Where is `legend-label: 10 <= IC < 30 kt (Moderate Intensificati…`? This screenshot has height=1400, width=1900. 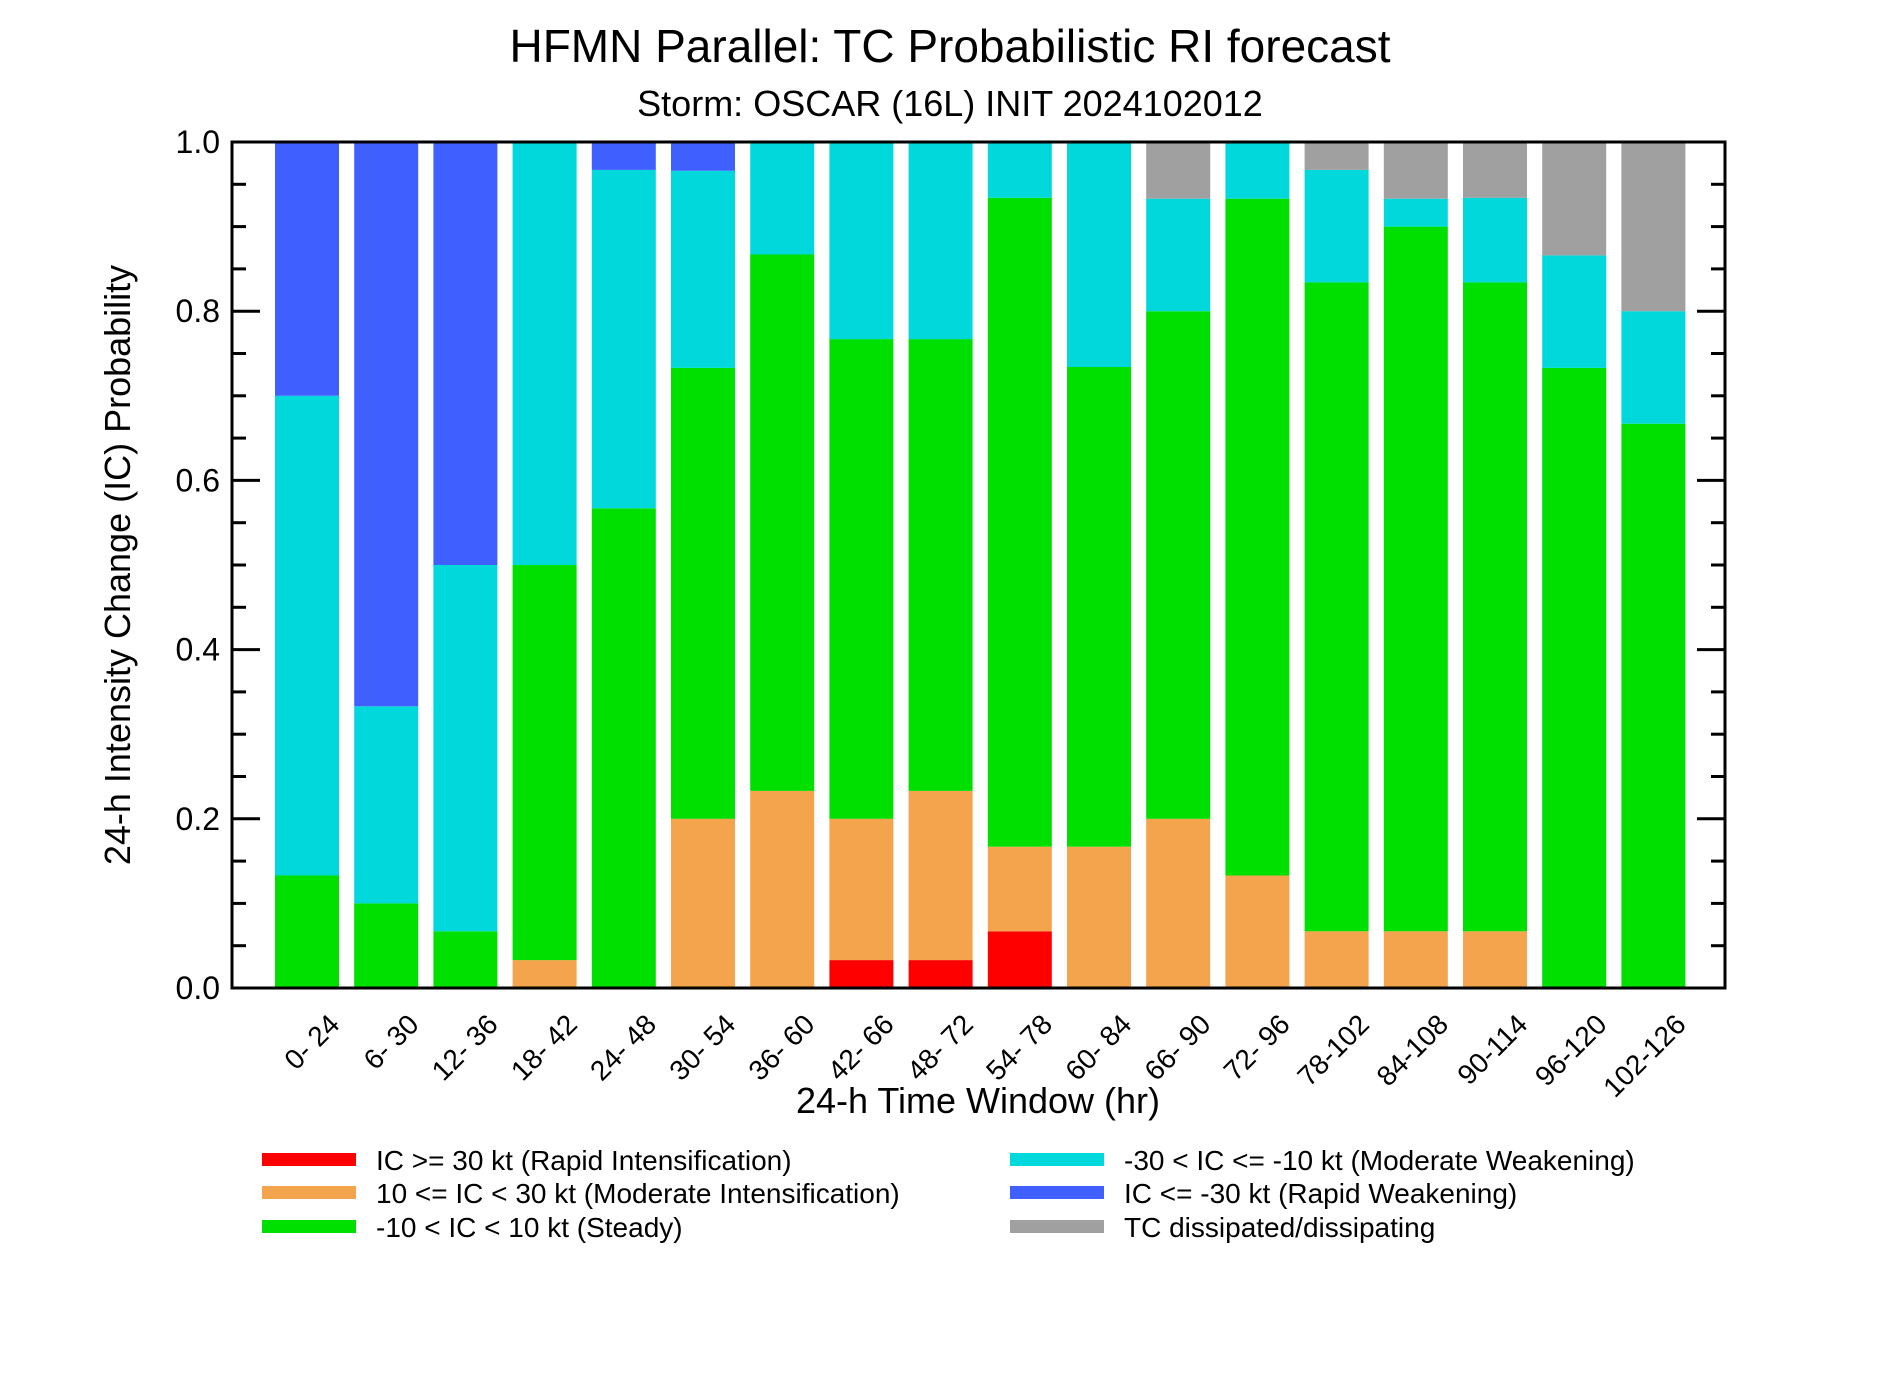
legend-label: 10 <= IC < 30 kt (Moderate Intensificati… is located at coordinates (638, 1193).